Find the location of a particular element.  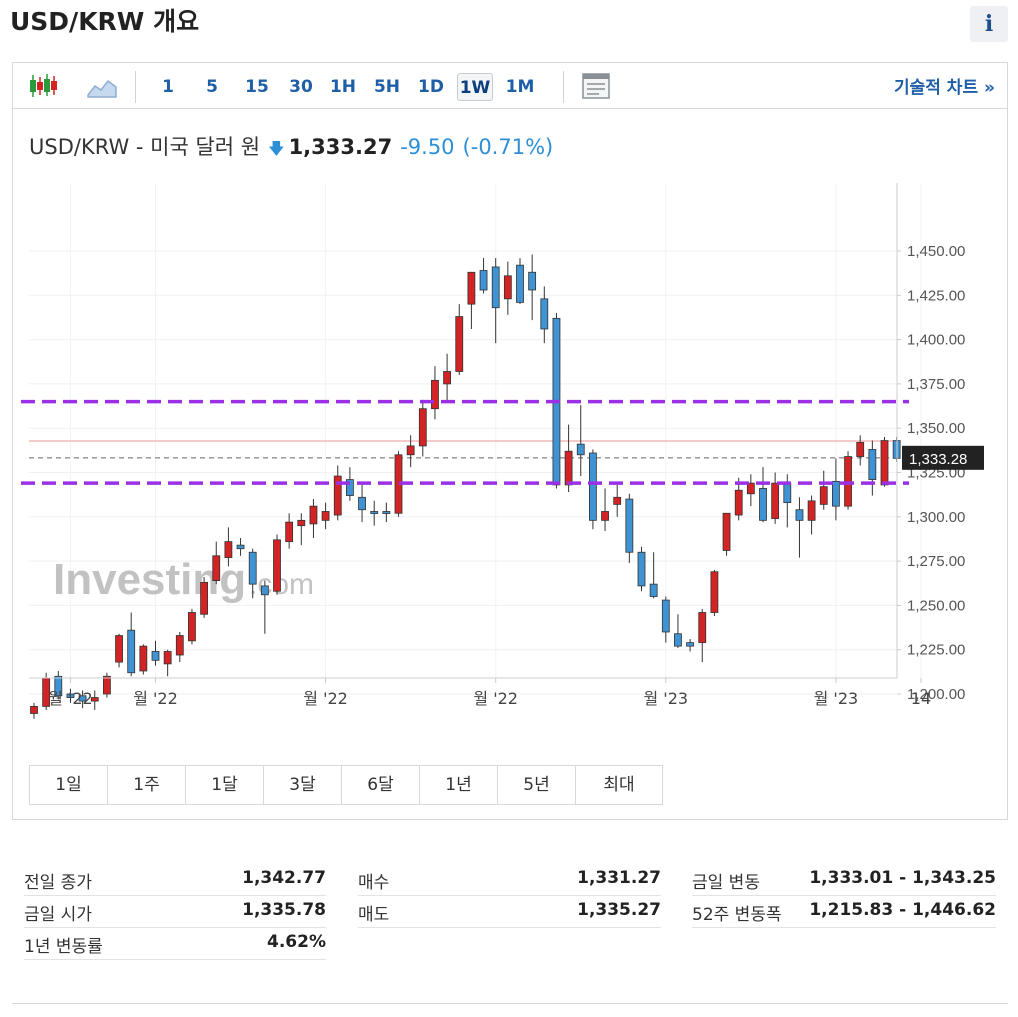

period-5y: 5년 is located at coordinates (537, 785).